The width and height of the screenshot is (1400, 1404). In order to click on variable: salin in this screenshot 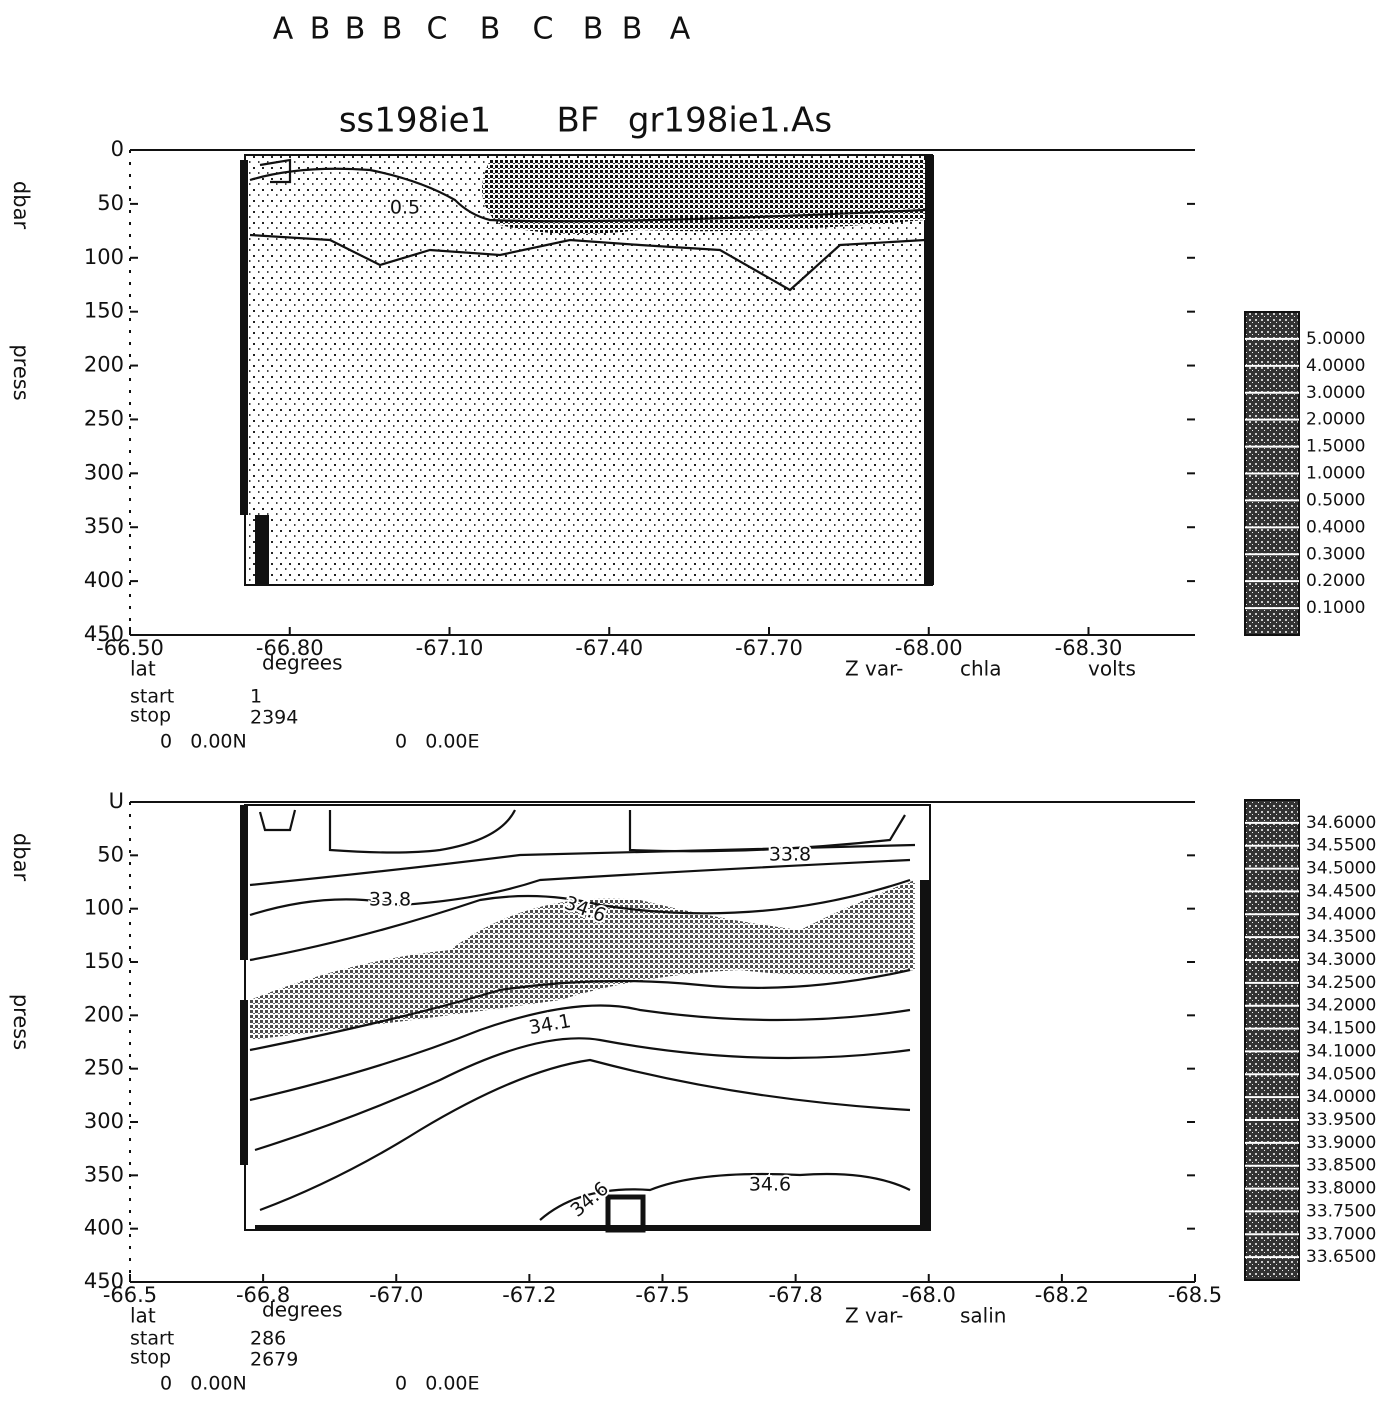, I will do `click(983, 1316)`.